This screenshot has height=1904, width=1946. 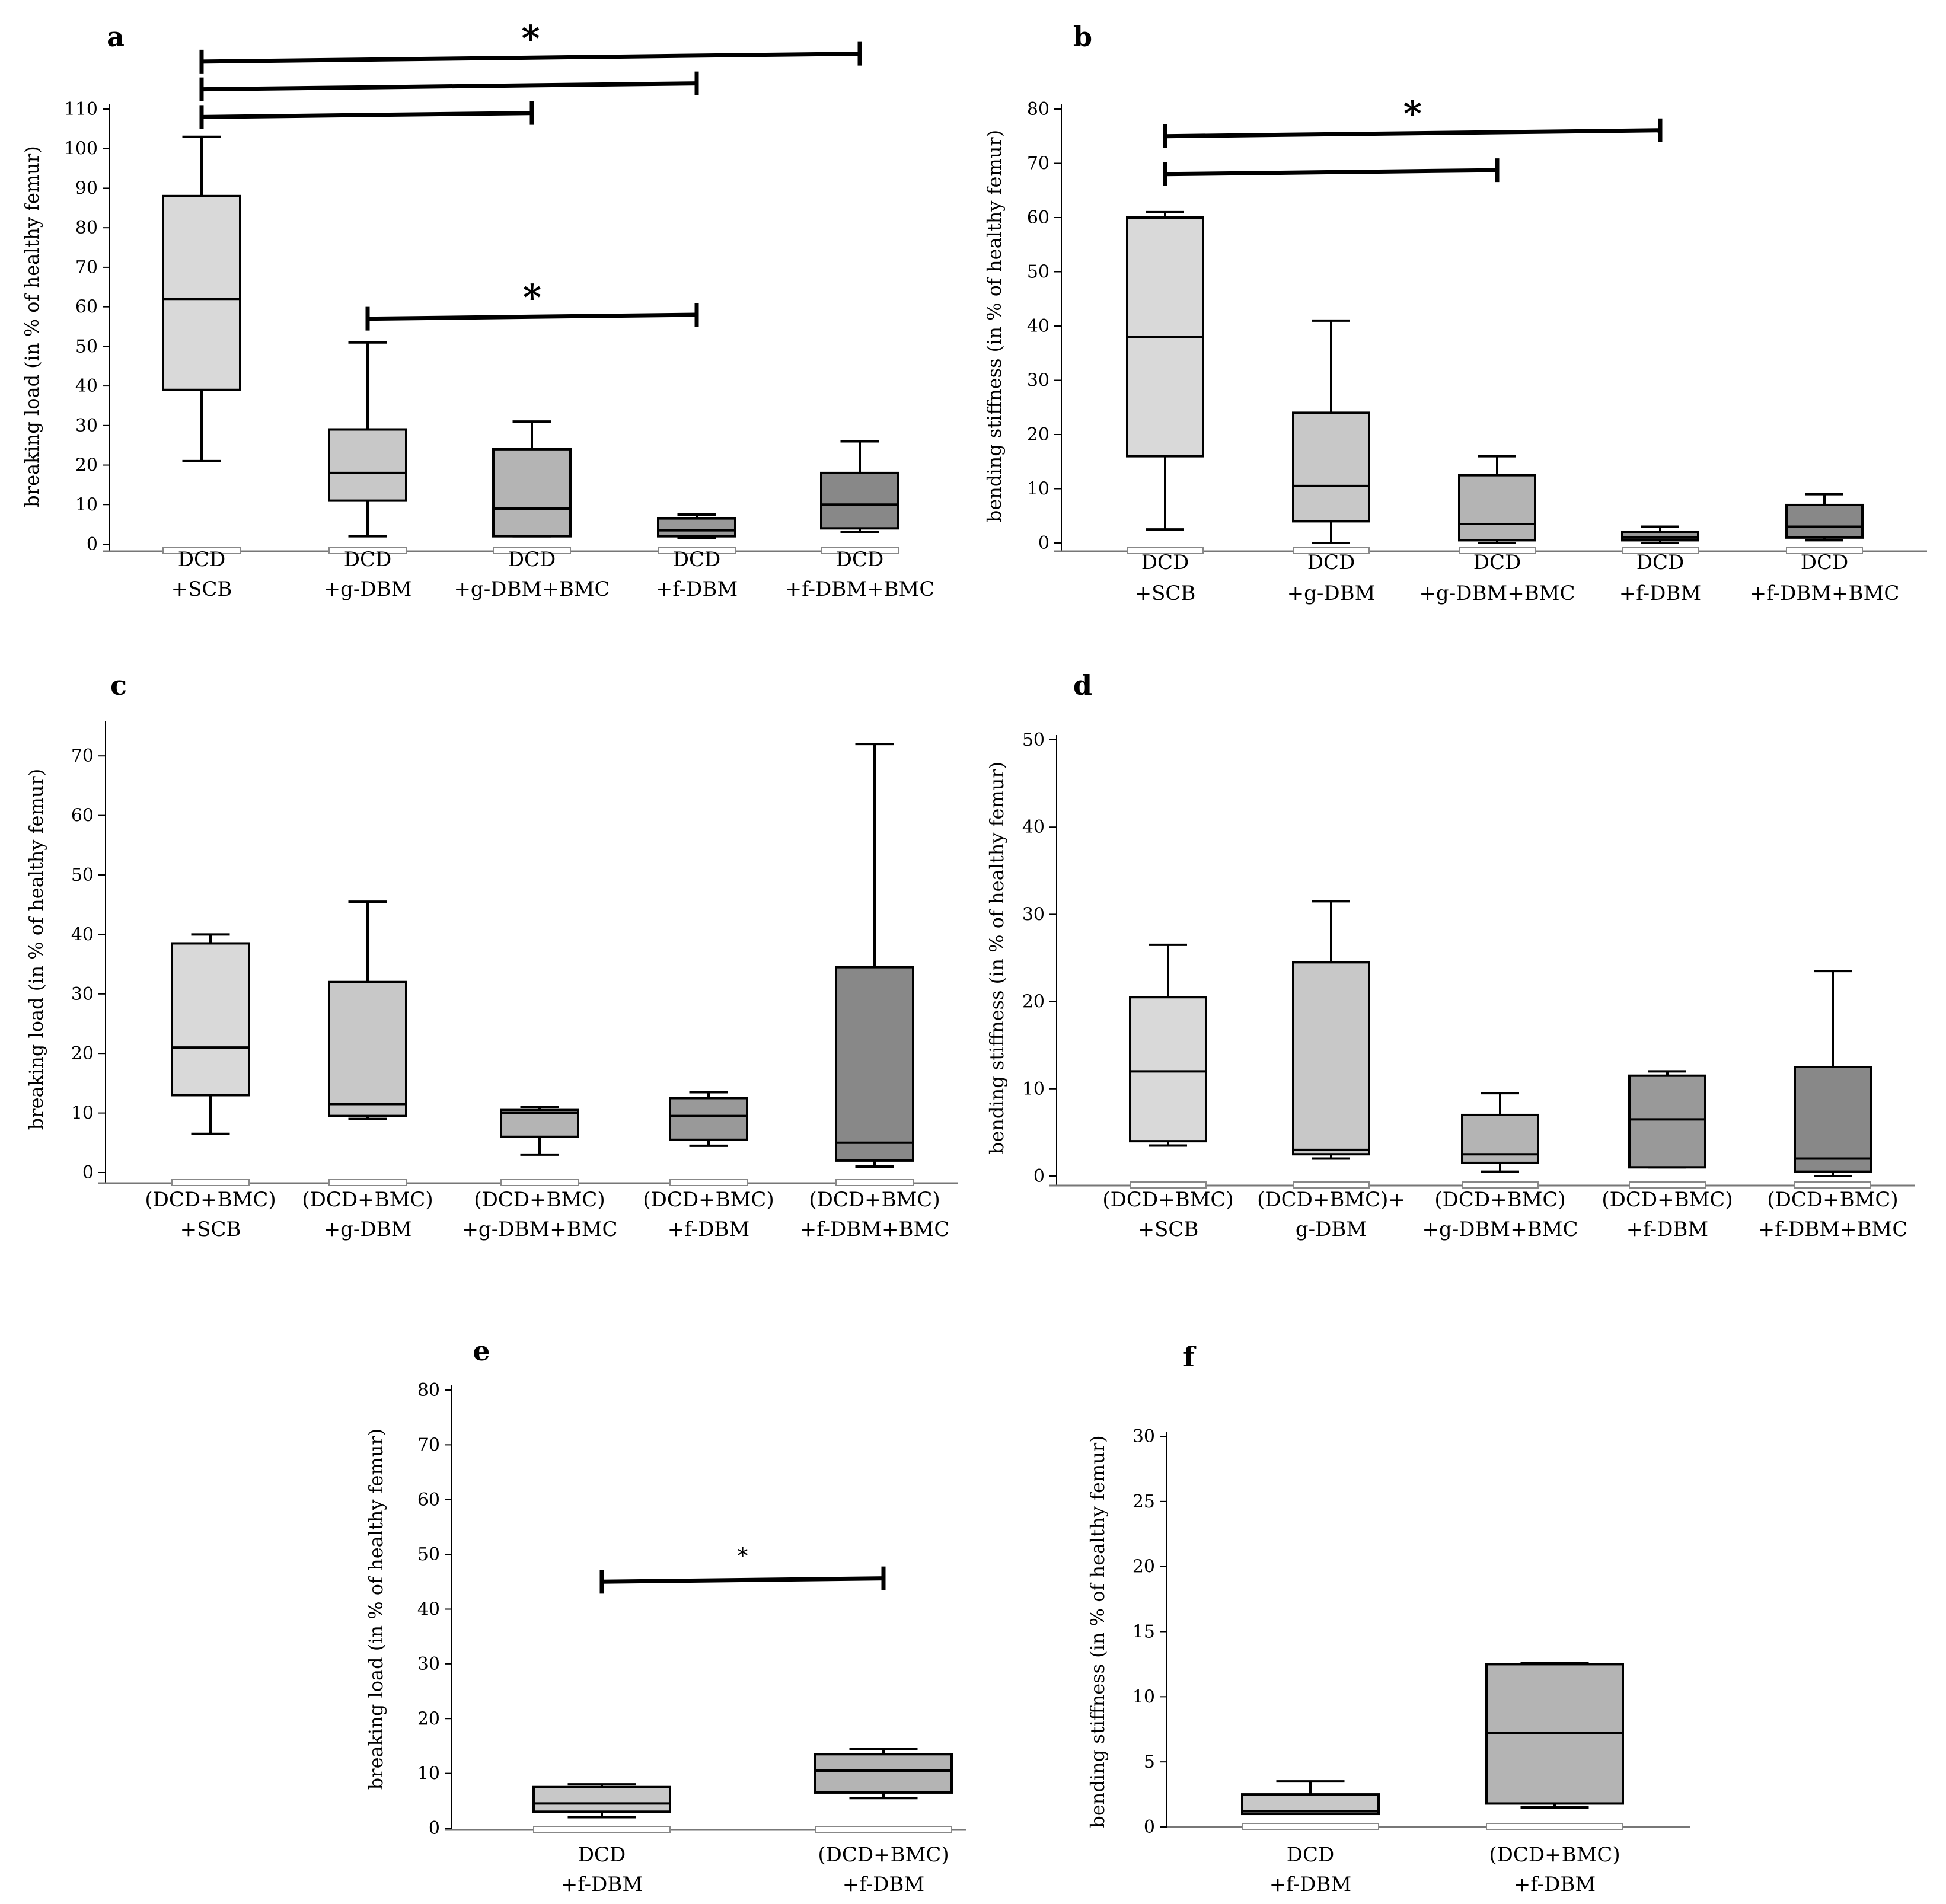 What do you see at coordinates (1082, 37) in the screenshot?
I see `panel-letter: b` at bounding box center [1082, 37].